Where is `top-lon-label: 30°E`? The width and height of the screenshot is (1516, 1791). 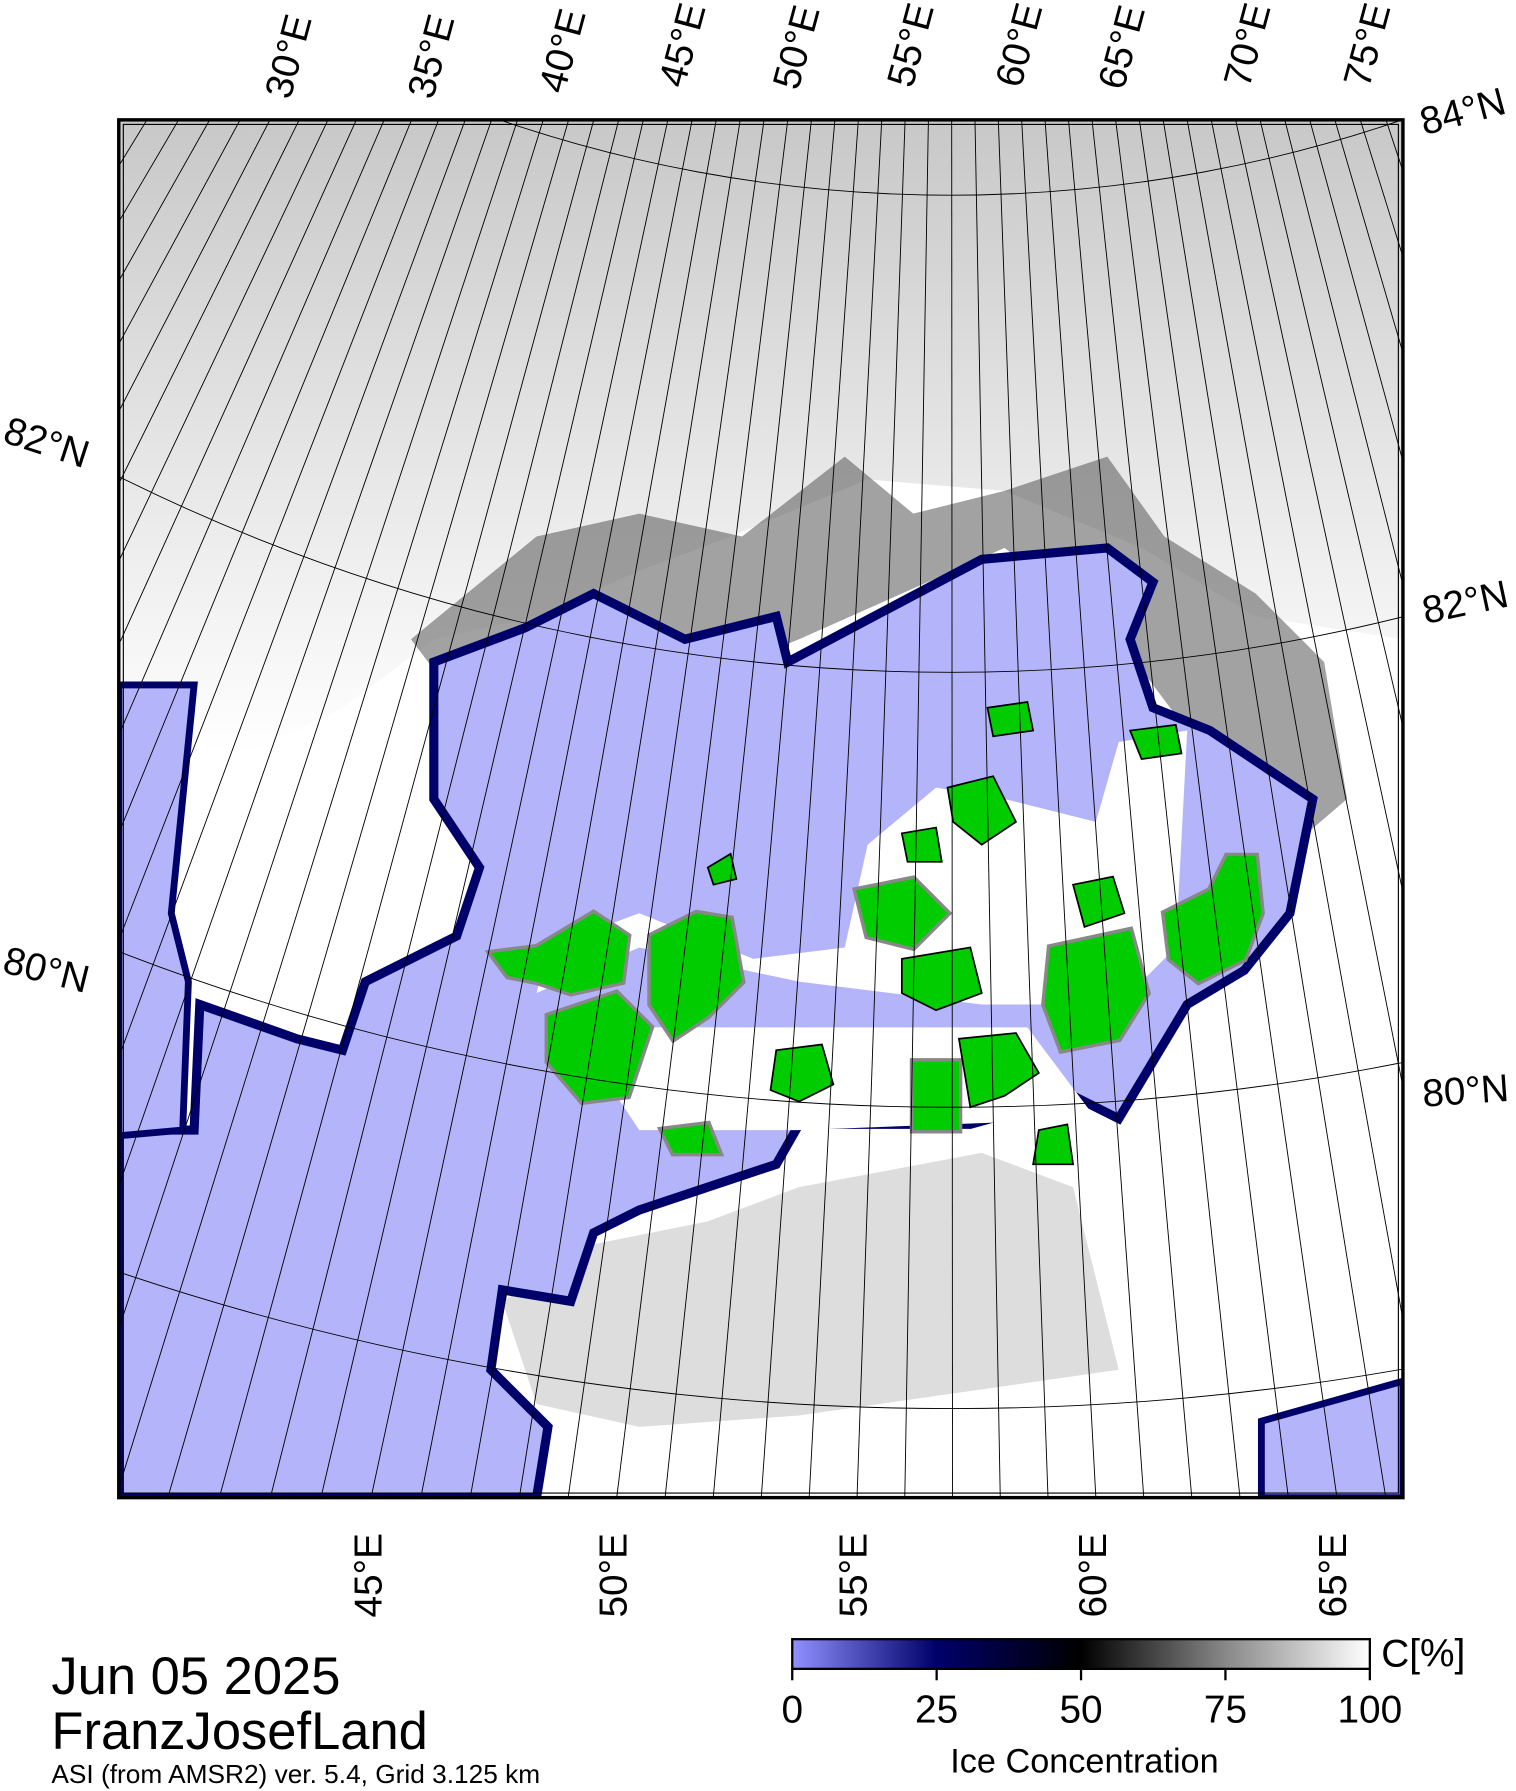
top-lon-label: 30°E is located at coordinates (288, 56).